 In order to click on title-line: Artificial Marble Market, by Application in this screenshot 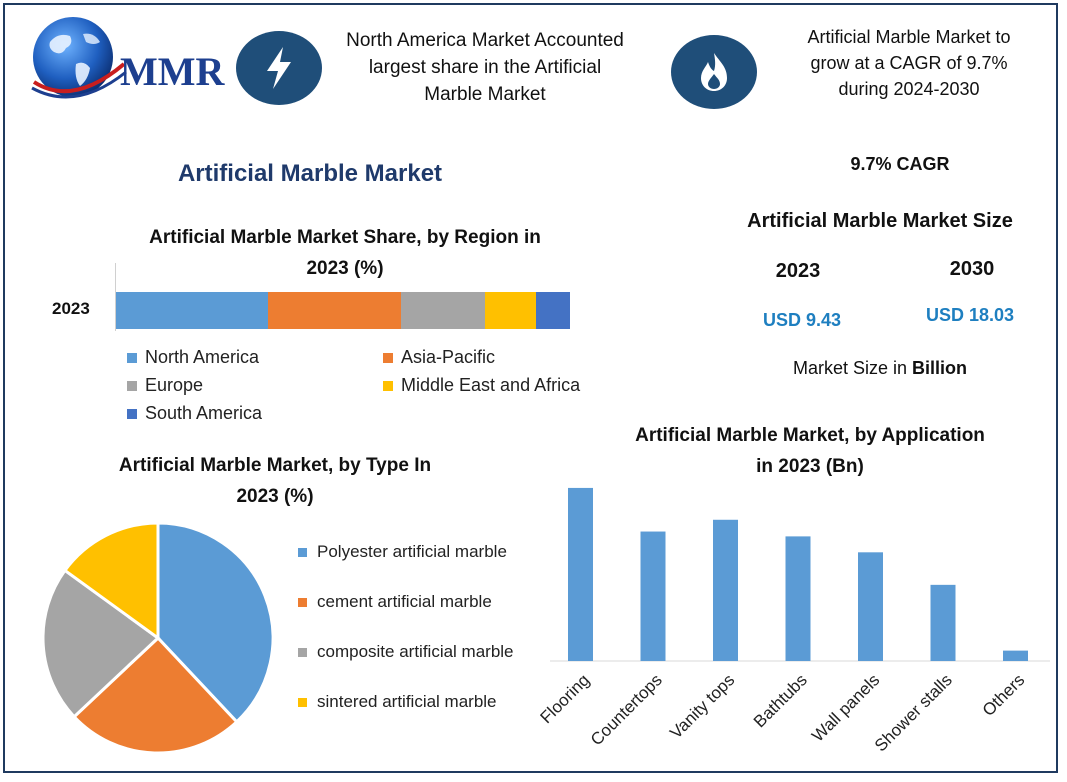, I will do `click(810, 435)`.